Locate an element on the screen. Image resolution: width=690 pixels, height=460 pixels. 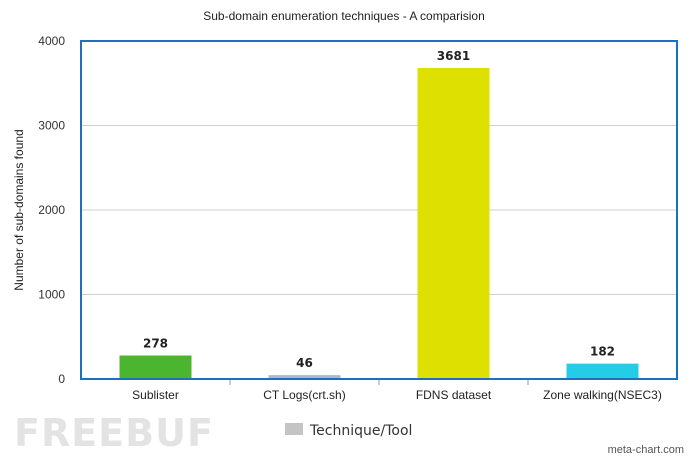
y-tick-label: 0 is located at coordinates (61, 379).